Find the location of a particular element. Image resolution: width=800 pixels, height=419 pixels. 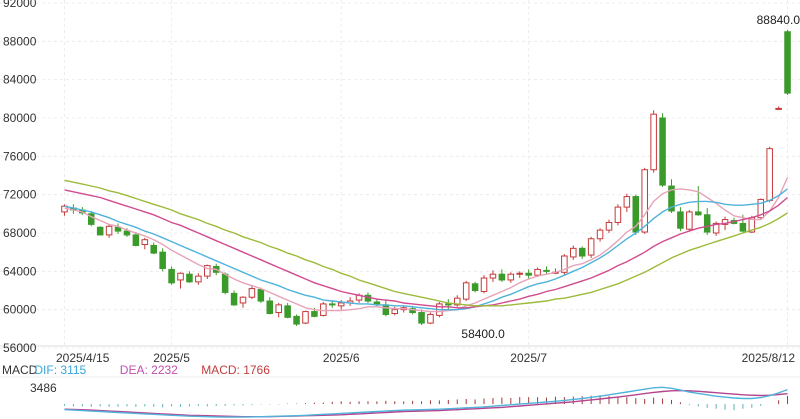

price-tick-label: 88000 is located at coordinates (20, 41).